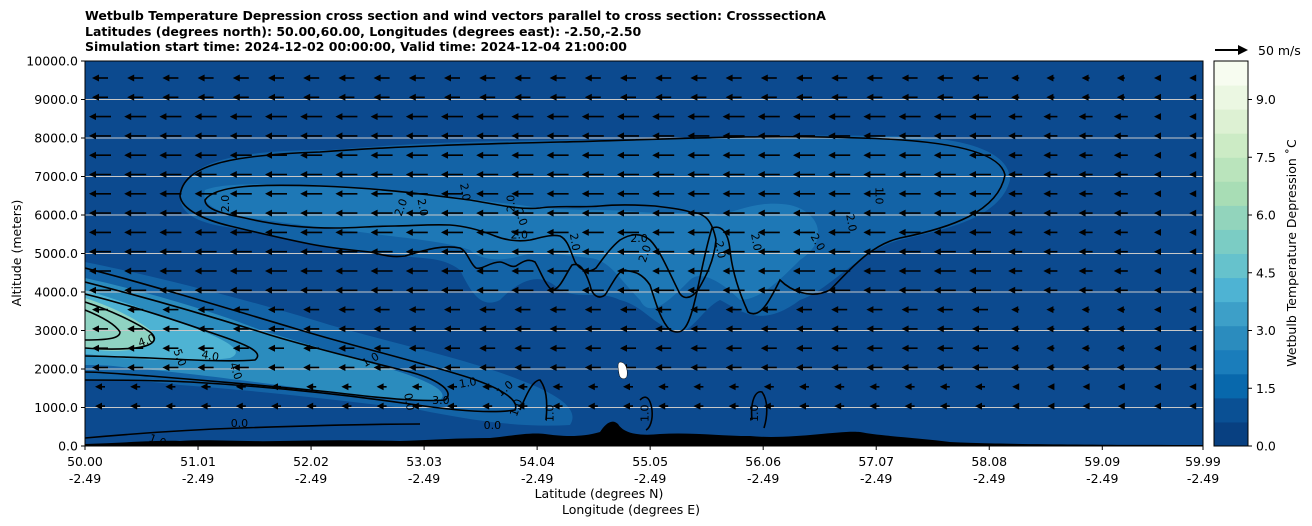 This screenshot has width=1312, height=526. Describe the element at coordinates (56, 407) in the screenshot. I see `y-tick-label: 1000.0` at that location.